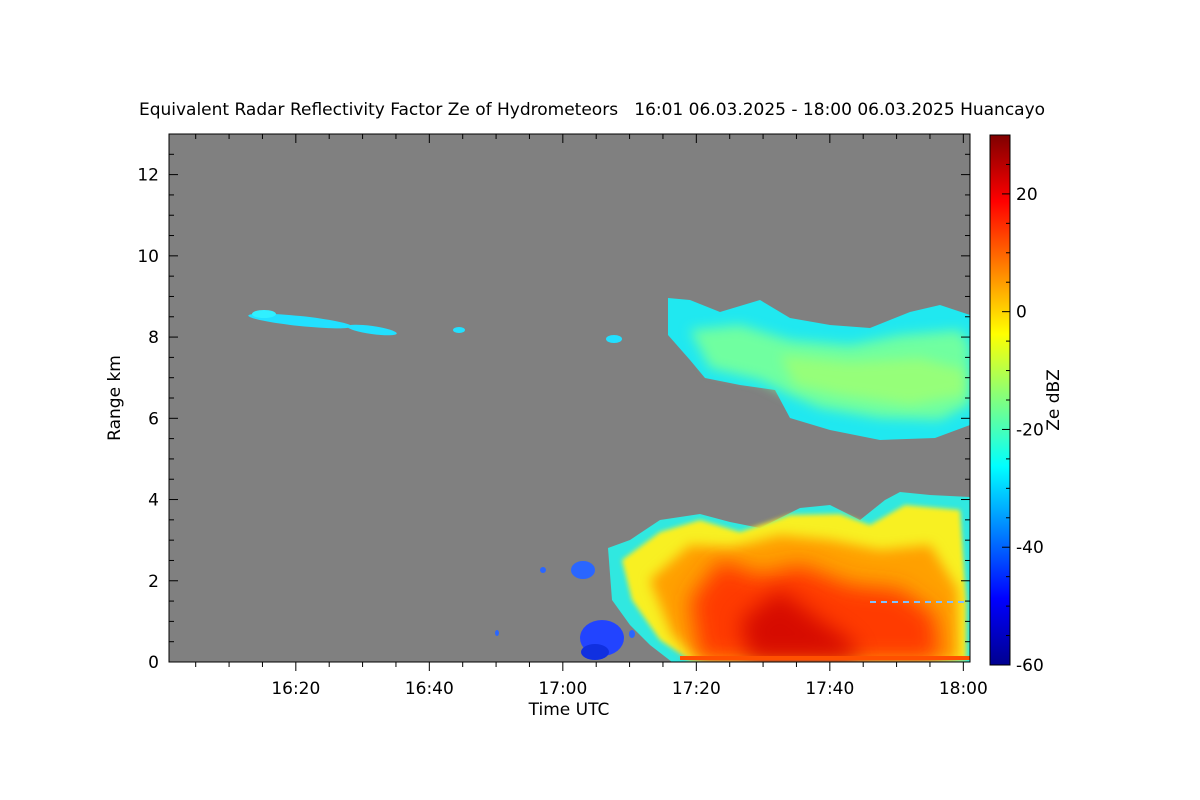 The width and height of the screenshot is (1200, 800). I want to click on colorbar-tick-label: 20, so click(1027, 195).